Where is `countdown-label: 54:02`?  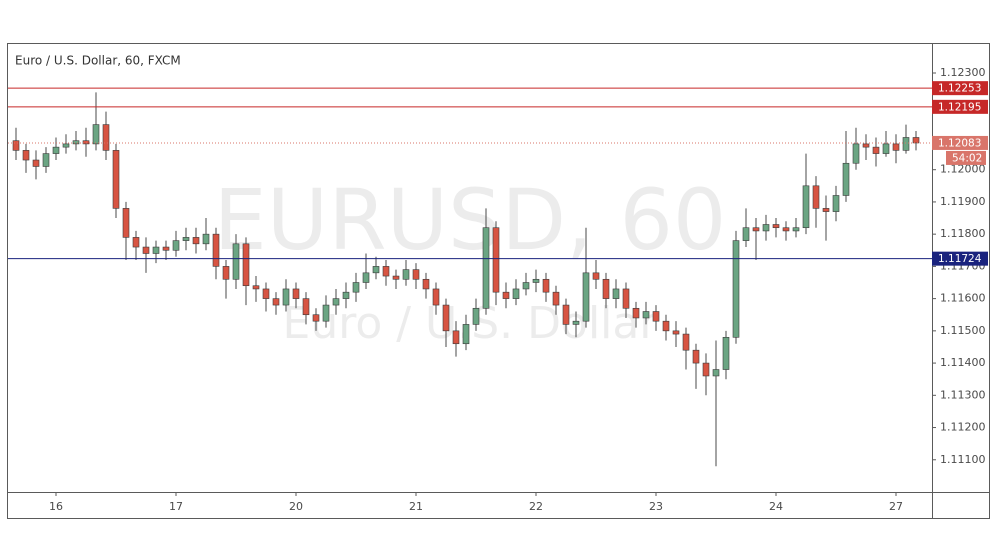
countdown-label: 54:02 is located at coordinates (967, 158).